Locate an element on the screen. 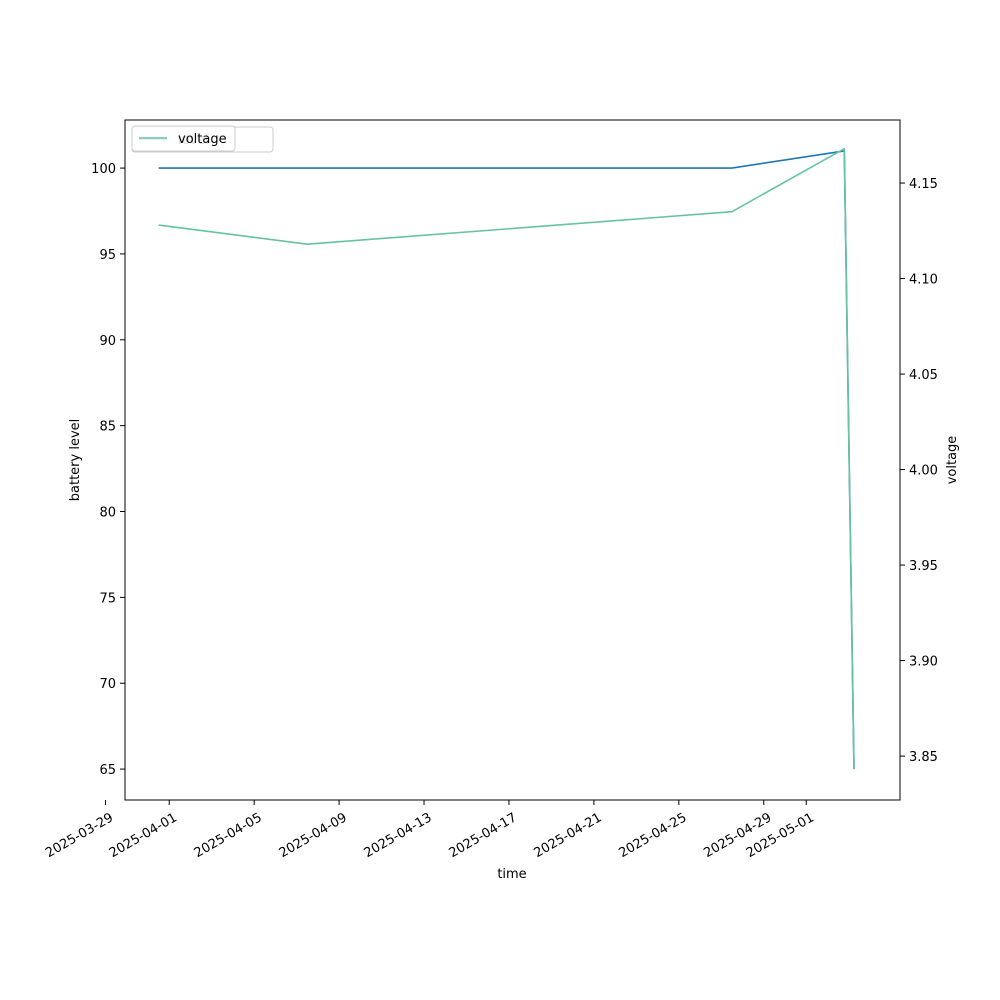 The image size is (1000, 1000). x-tick-label: 2025-04-09 is located at coordinates (313, 835).